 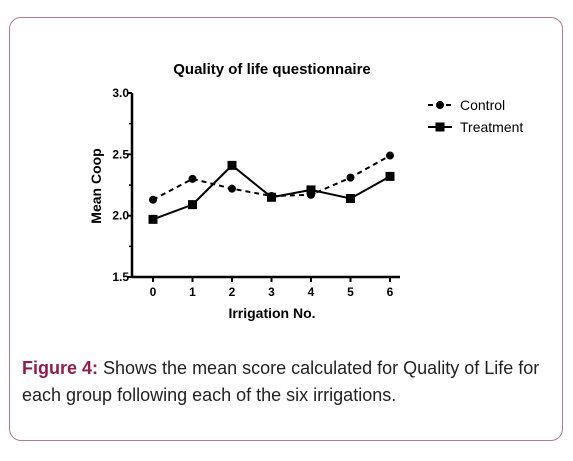 I want to click on legend: Control Treatment, so click(x=475, y=116).